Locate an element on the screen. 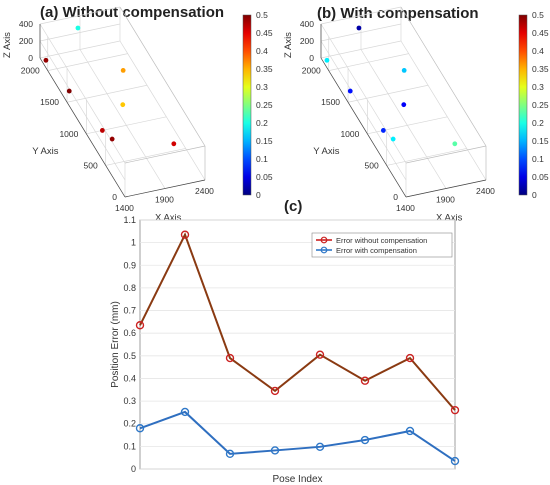  y-tick-label: 0.4 is located at coordinates (129, 378).